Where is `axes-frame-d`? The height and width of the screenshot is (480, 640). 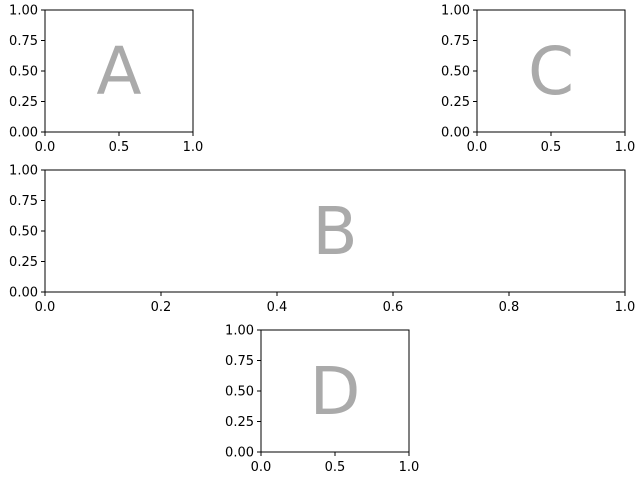 axes-frame-d is located at coordinates (335, 391).